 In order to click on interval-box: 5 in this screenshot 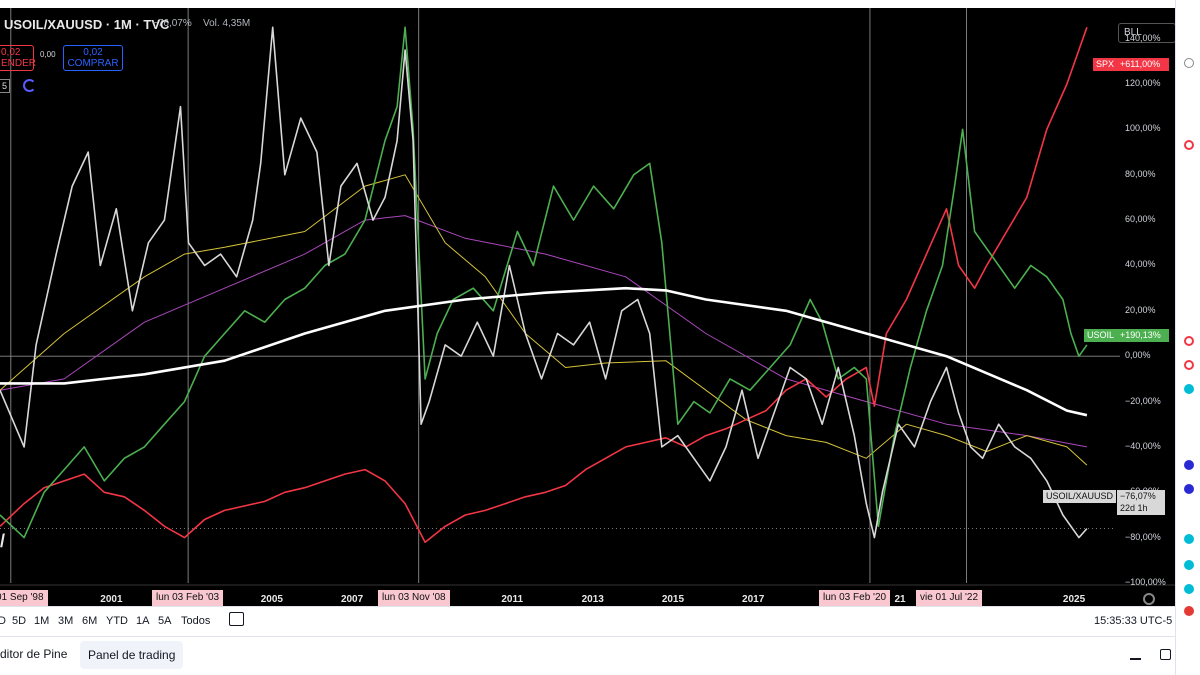, I will do `click(5, 86)`.